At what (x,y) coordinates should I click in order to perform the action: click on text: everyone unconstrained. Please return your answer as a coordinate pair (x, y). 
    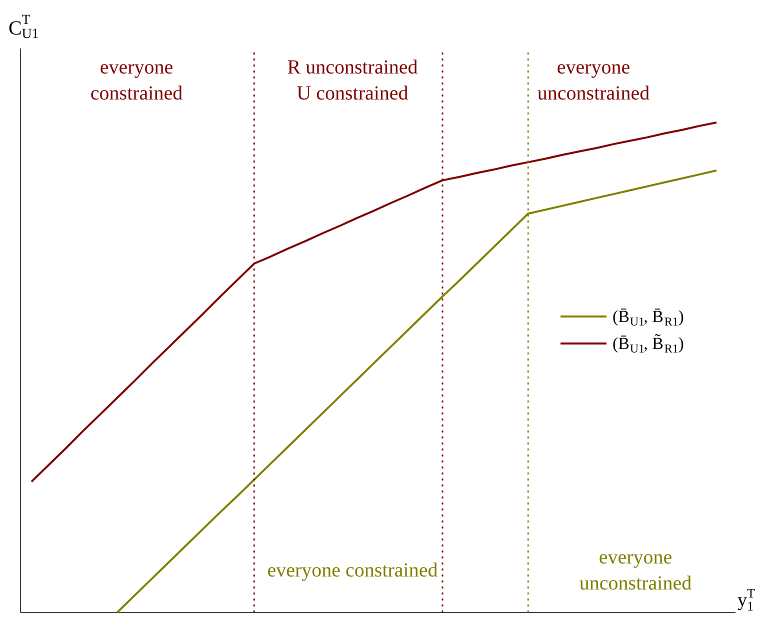
    Looking at the image, I should click on (593, 80).